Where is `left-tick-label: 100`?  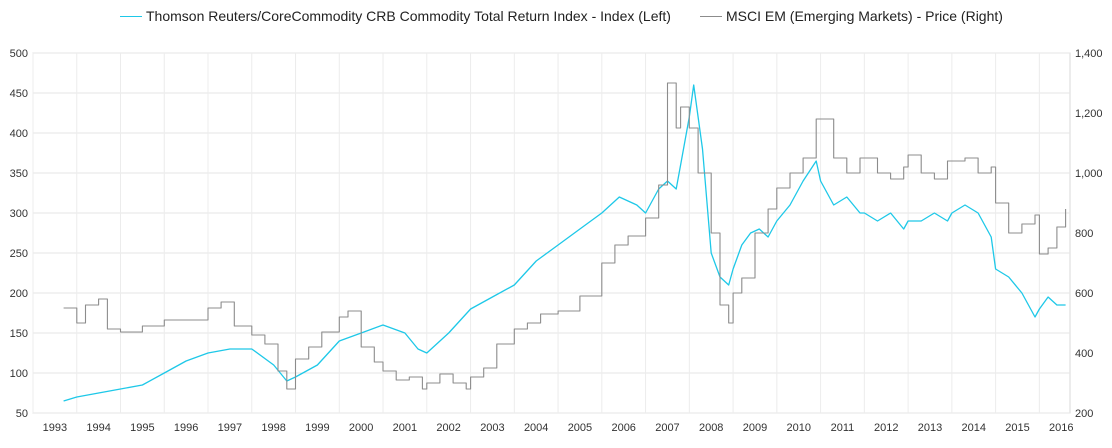 left-tick-label: 100 is located at coordinates (19, 374).